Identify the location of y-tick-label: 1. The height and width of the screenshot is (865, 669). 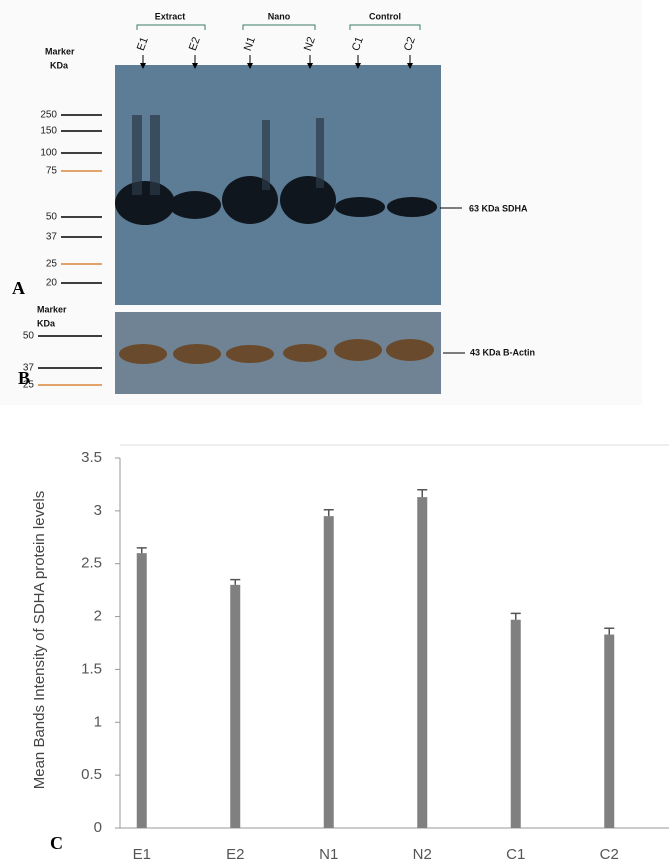
(98, 721).